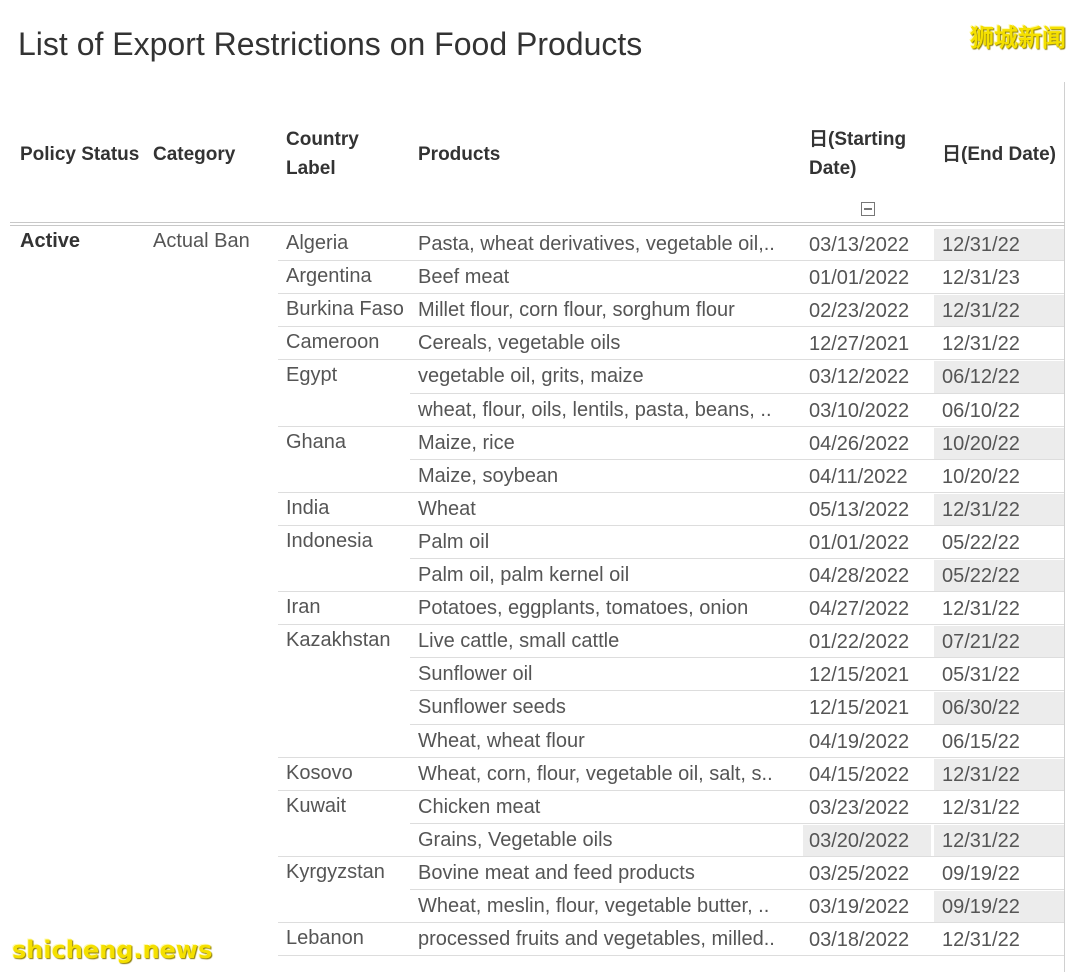 Image resolution: width=1080 pixels, height=972 pixels. What do you see at coordinates (583, 608) in the screenshot?
I see `products-cell: Potatoes, eggplants, tomatoes, onion` at bounding box center [583, 608].